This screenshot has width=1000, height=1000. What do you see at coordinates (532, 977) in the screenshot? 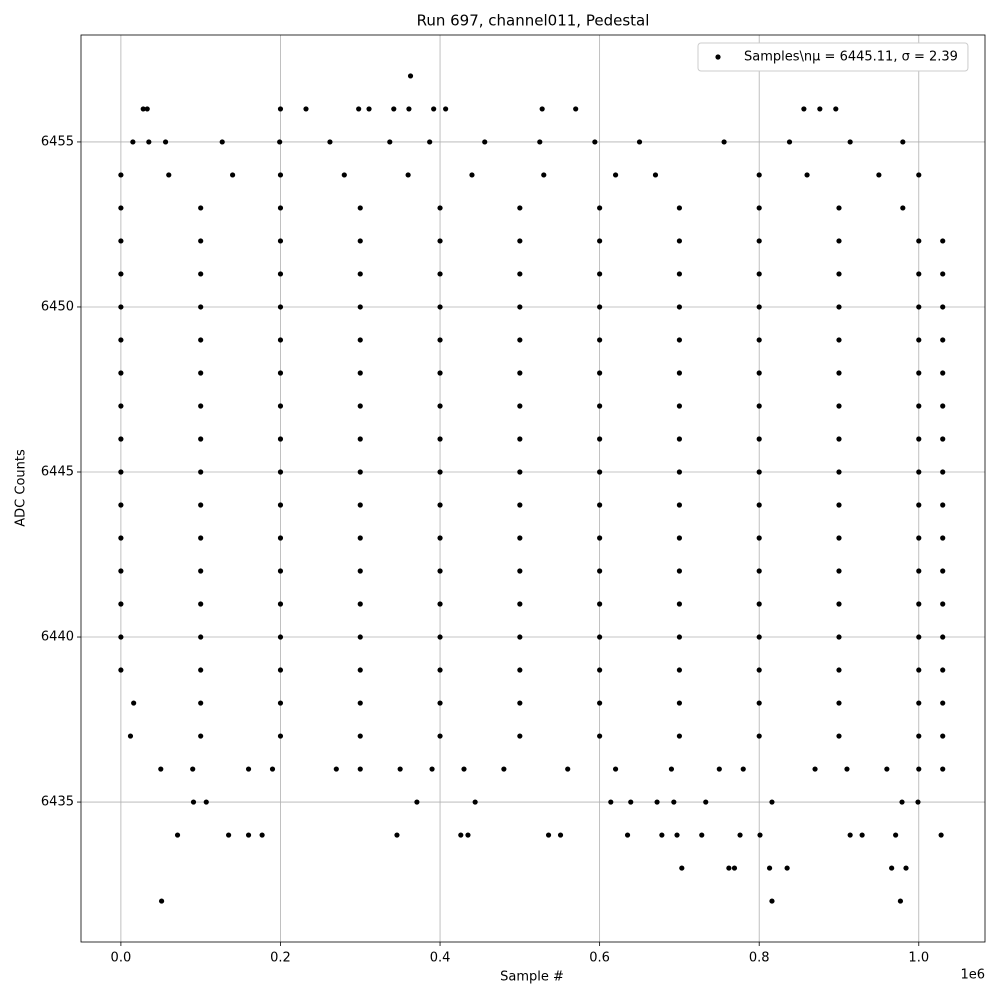
I see `x-axis-label: Sample #` at bounding box center [532, 977].